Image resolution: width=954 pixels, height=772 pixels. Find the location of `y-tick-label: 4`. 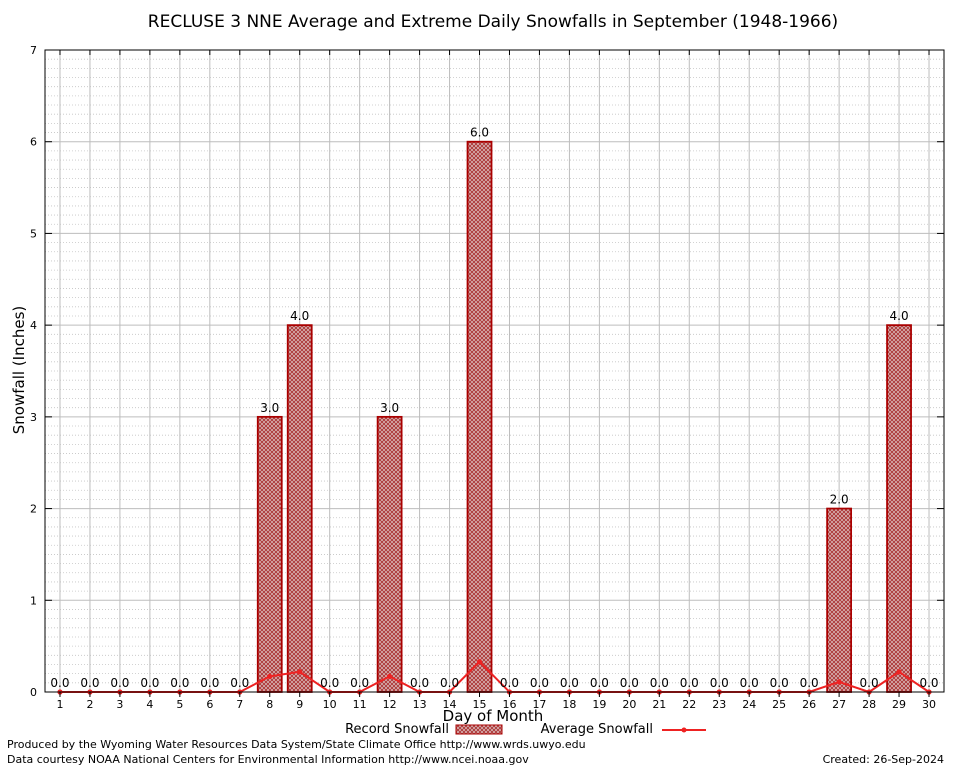

y-tick-label: 4 is located at coordinates (33, 325).